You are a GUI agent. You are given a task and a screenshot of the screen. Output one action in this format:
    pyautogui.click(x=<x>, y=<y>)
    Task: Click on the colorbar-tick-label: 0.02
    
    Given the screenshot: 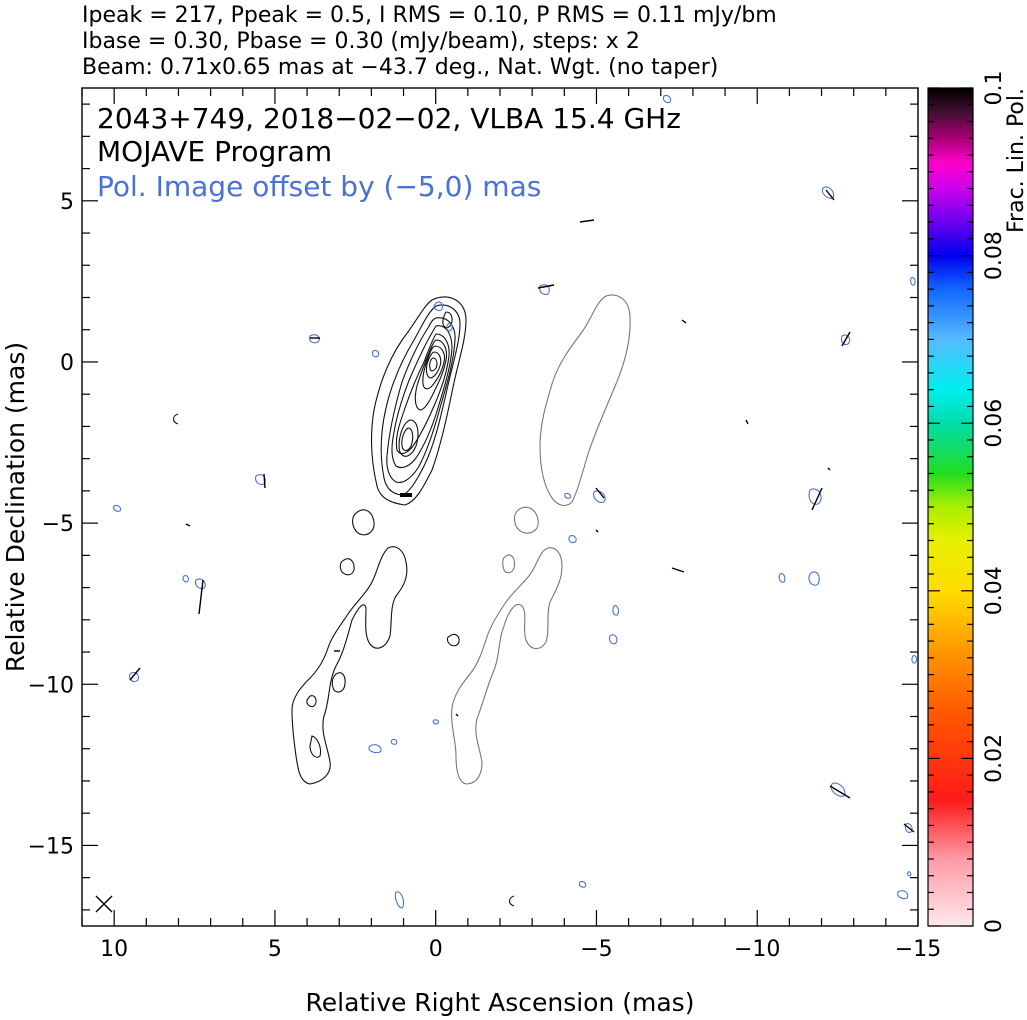 What is the action you would take?
    pyautogui.click(x=994, y=758)
    